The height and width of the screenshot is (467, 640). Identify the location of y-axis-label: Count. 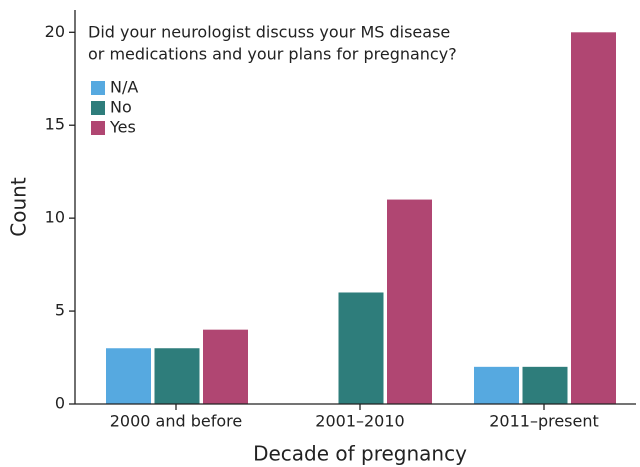
(19, 207).